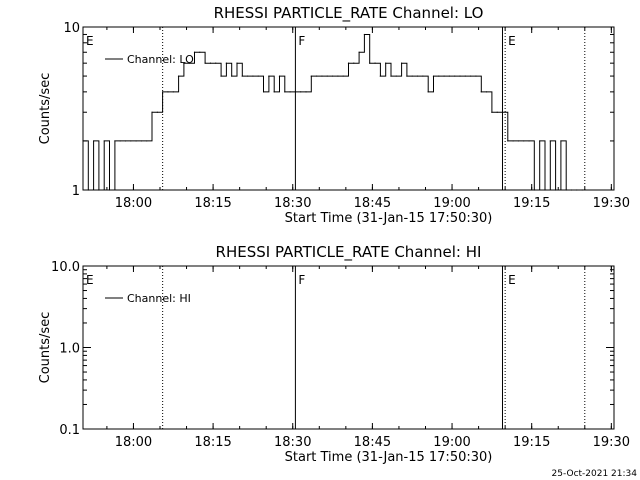  Describe the element at coordinates (349, 13) in the screenshot. I see `chart-title-0: RHESSI PARTICLE_RATE Channel: LO` at that location.